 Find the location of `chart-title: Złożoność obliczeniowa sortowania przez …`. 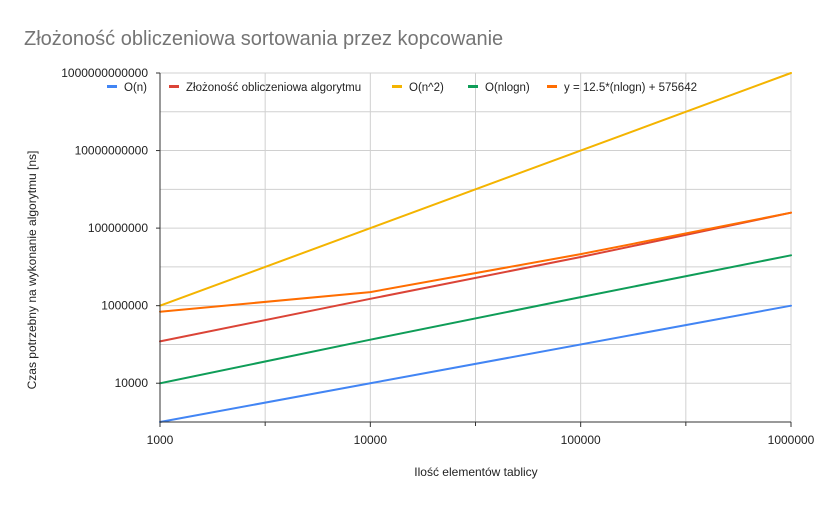

chart-title: Złożoność obliczeniowa sortowania przez … is located at coordinates (263, 39).